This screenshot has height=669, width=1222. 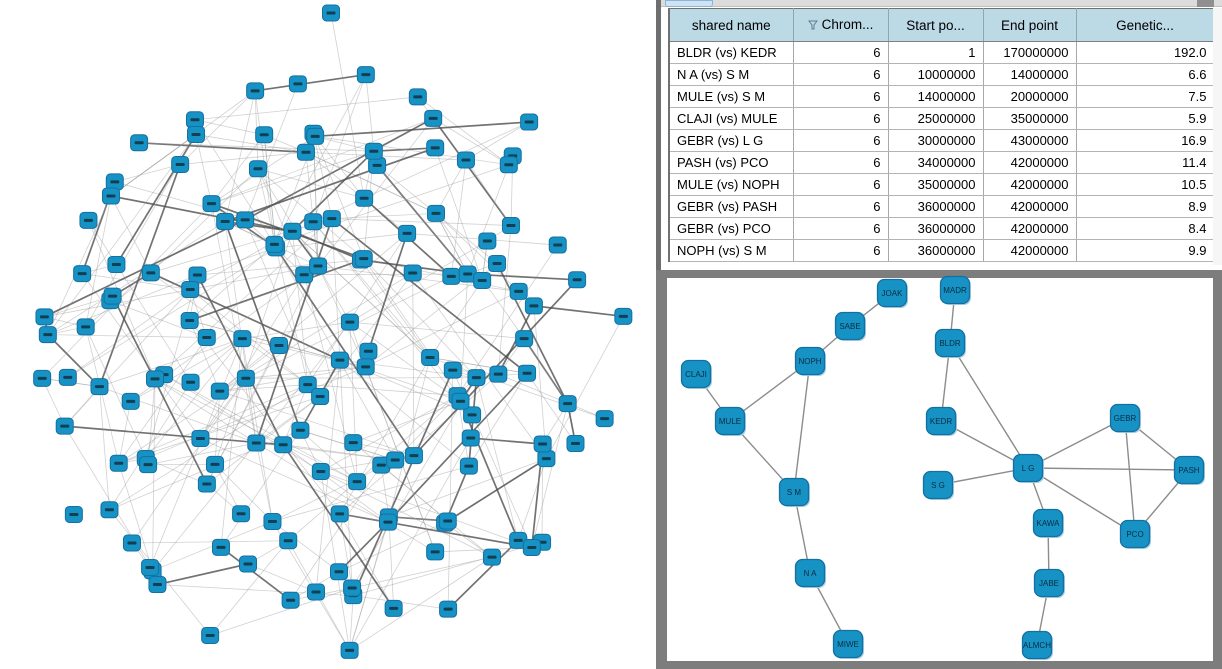 I want to click on table-row: NOPH (vs) S M 6 36000000 42000000 9.9, so click(x=942, y=250).